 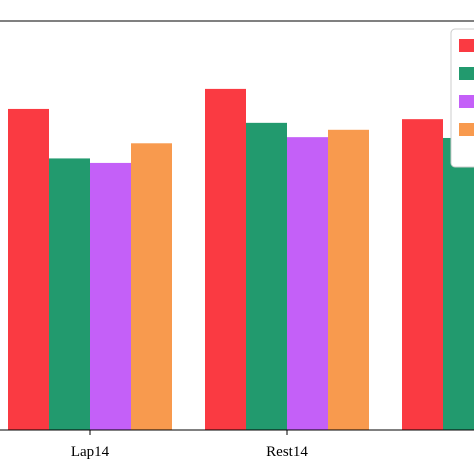 What do you see at coordinates (90, 452) in the screenshot?
I see `x-tick-label-lap14: Lap14` at bounding box center [90, 452].